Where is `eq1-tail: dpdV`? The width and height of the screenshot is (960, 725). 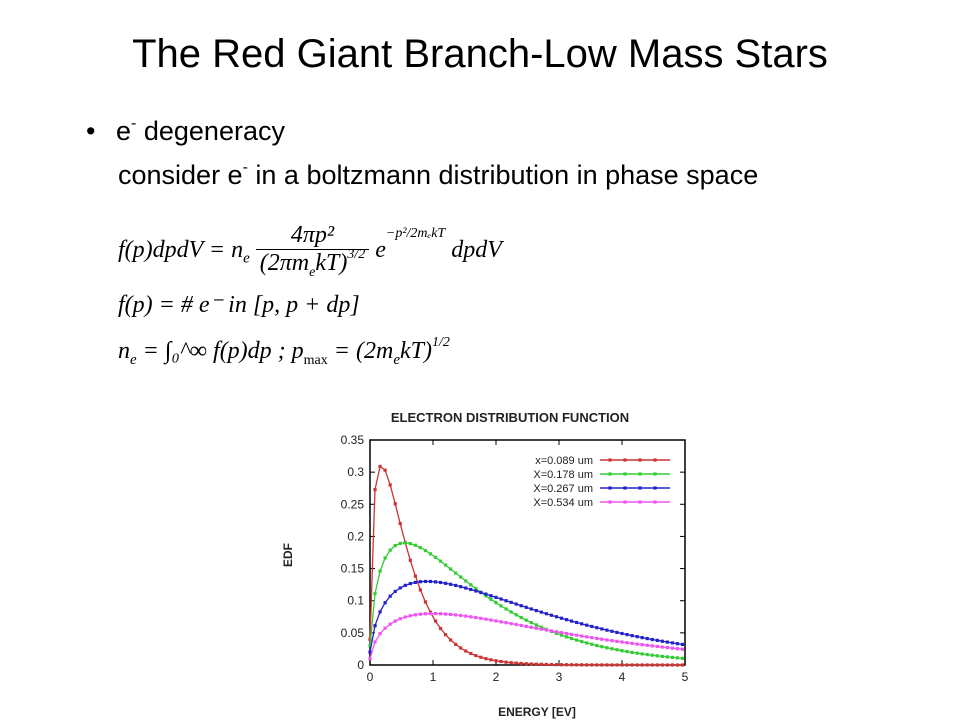
eq1-tail: dpdV is located at coordinates (476, 249).